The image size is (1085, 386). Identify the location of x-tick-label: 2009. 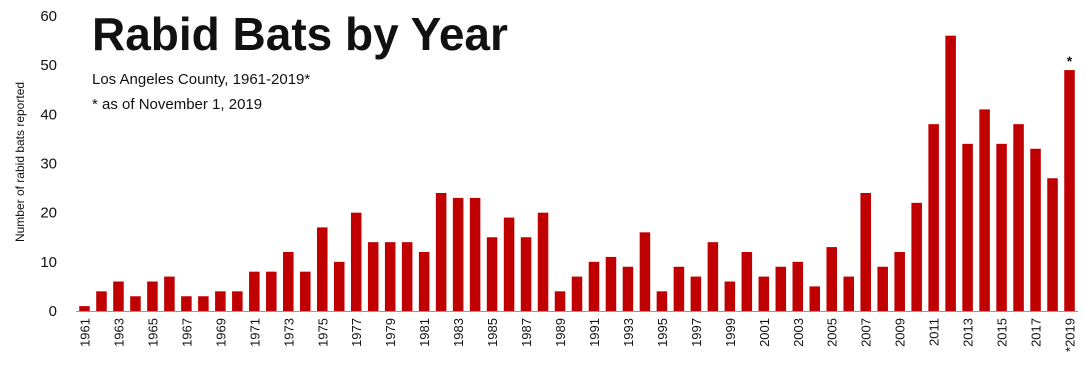
(900, 332).